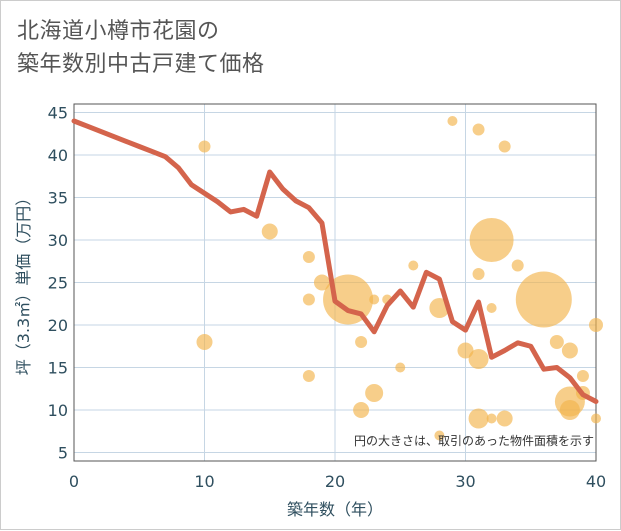 The width and height of the screenshot is (621, 531). I want to click on chart-title: 北海道小樽市花園の 築年数別中古戸建て価格, so click(312, 48).